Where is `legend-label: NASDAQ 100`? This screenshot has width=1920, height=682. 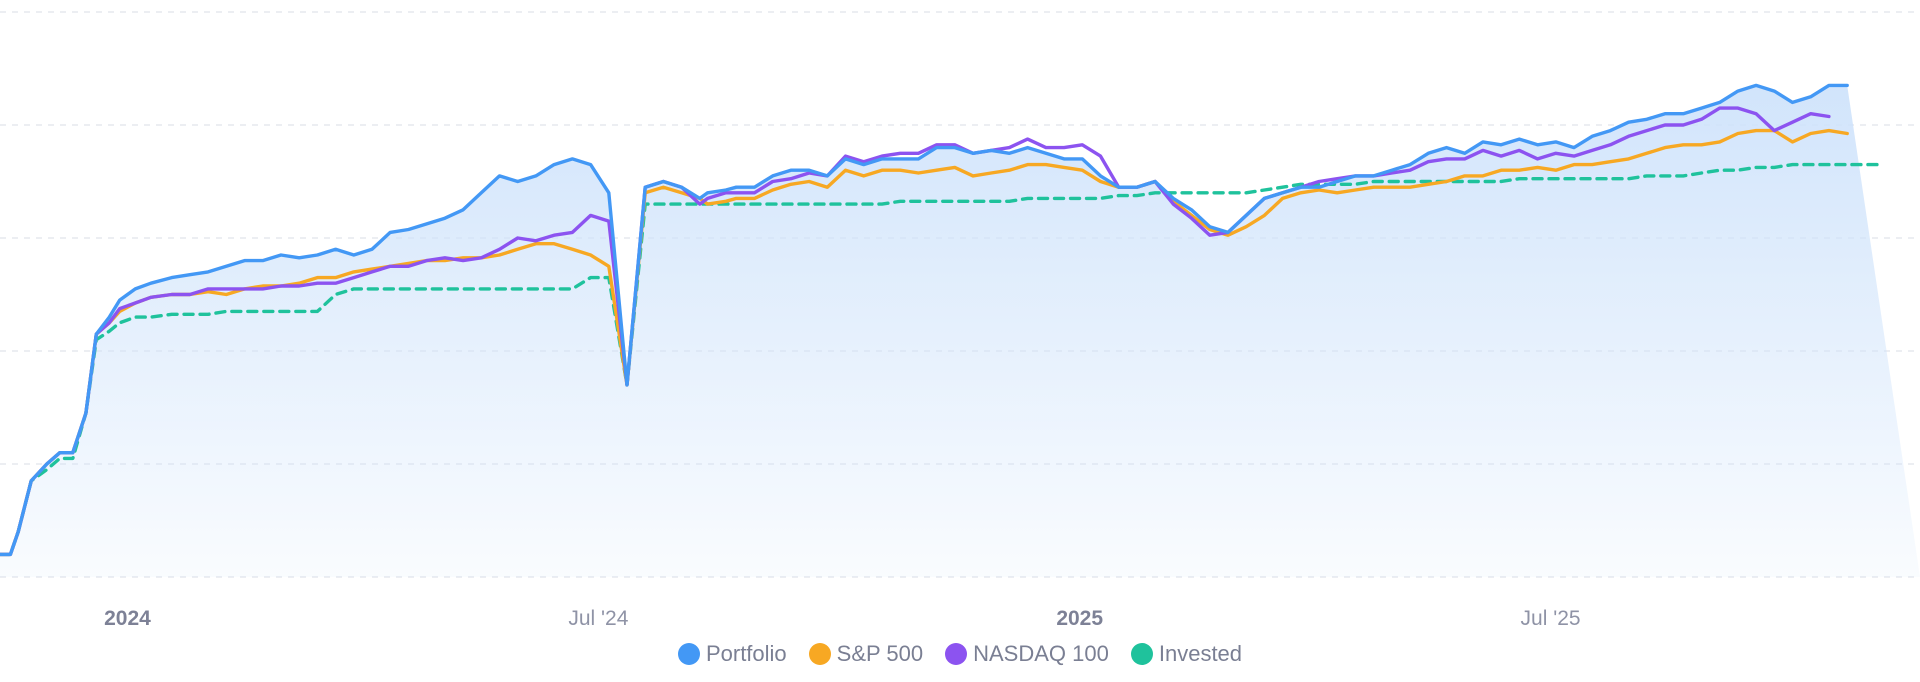 legend-label: NASDAQ 100 is located at coordinates (1041, 653).